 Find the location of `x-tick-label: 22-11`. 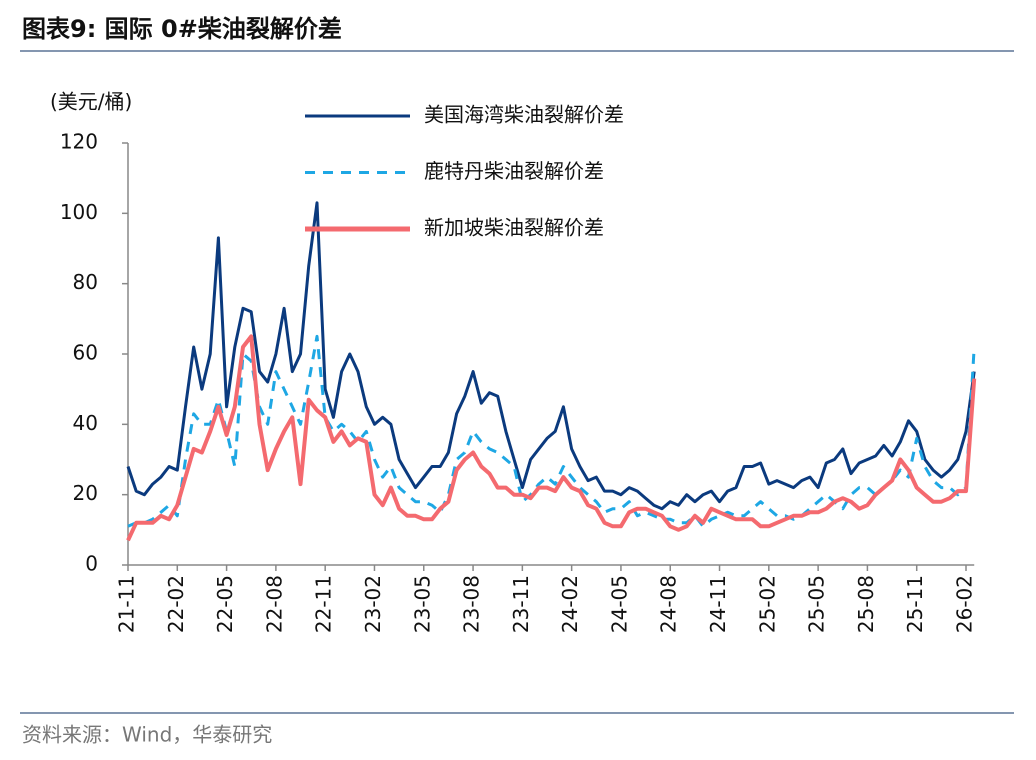

x-tick-label: 22-11 is located at coordinates (324, 604).